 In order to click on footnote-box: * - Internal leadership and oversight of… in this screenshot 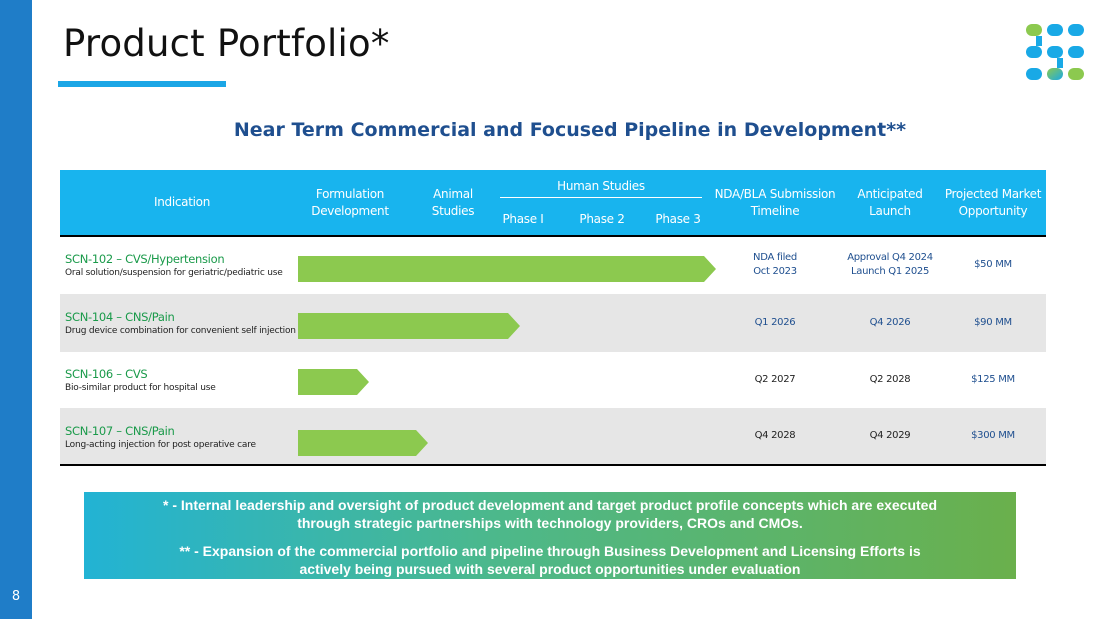, I will do `click(550, 535)`.